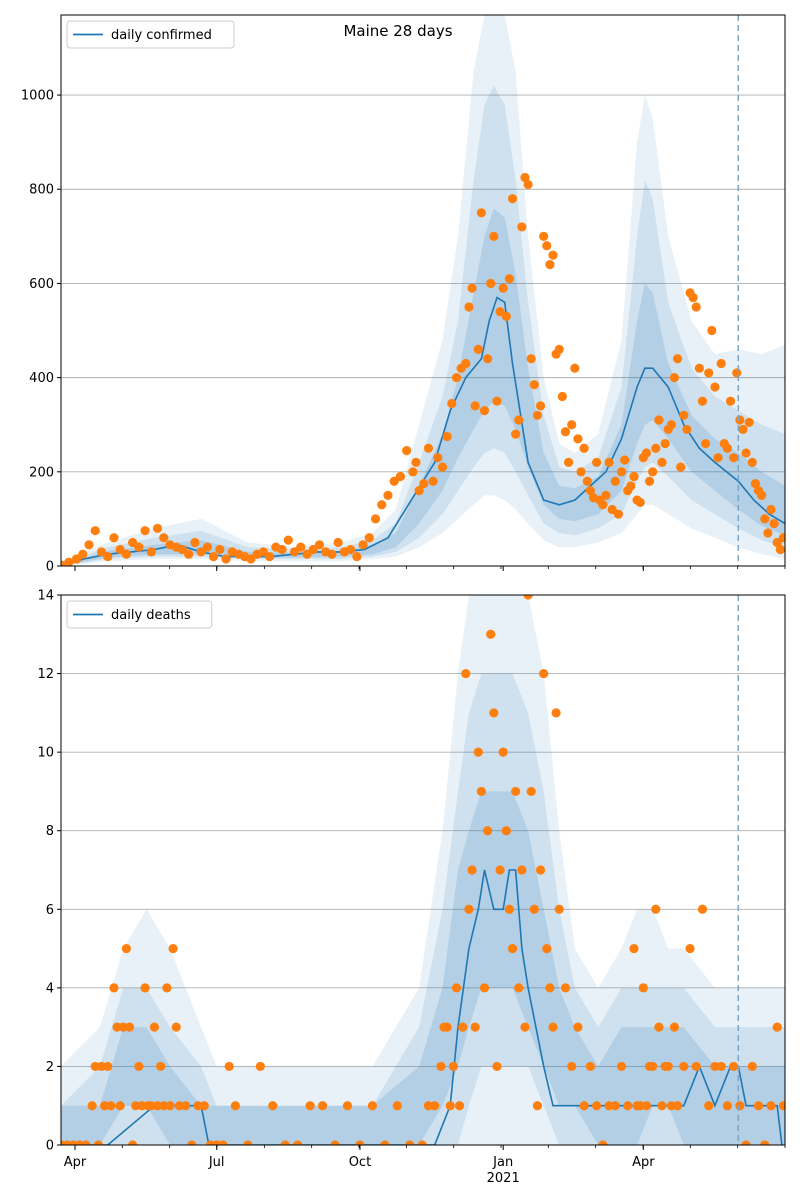 The width and height of the screenshot is (800, 1200). I want to click on x-tick-label: Jan, so click(502, 1162).